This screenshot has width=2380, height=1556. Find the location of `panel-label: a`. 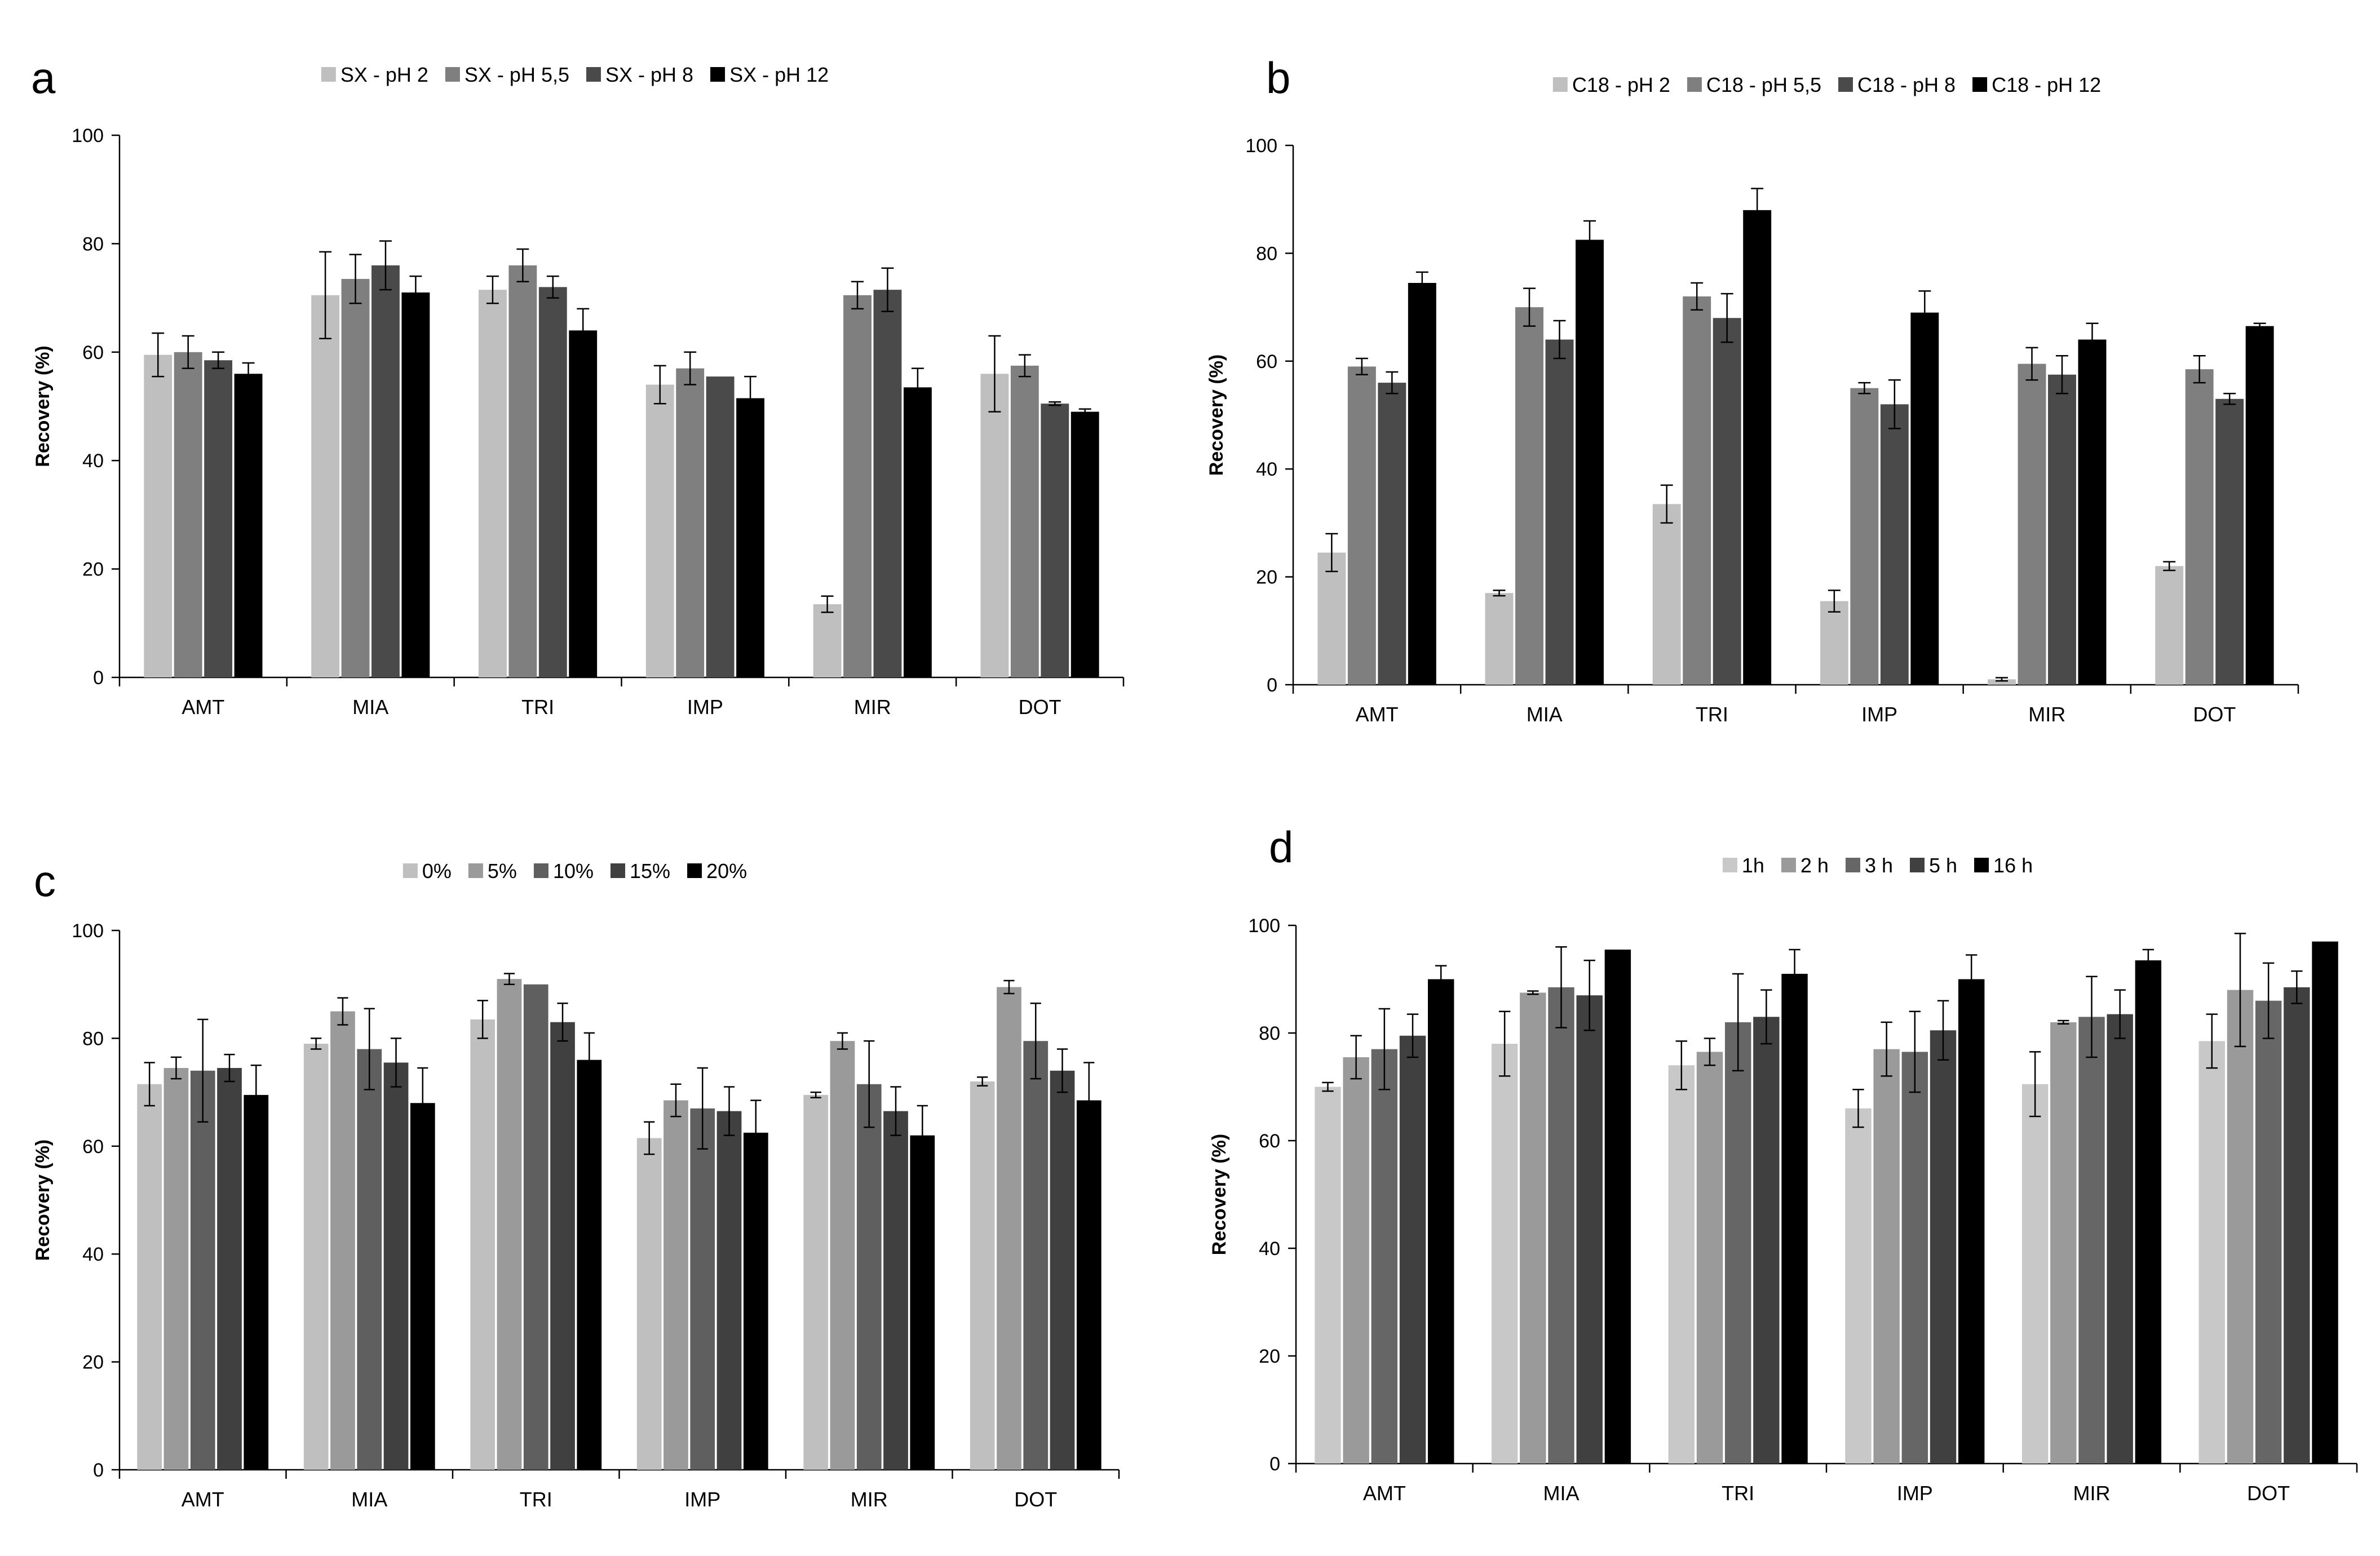

panel-label: a is located at coordinates (43, 78).